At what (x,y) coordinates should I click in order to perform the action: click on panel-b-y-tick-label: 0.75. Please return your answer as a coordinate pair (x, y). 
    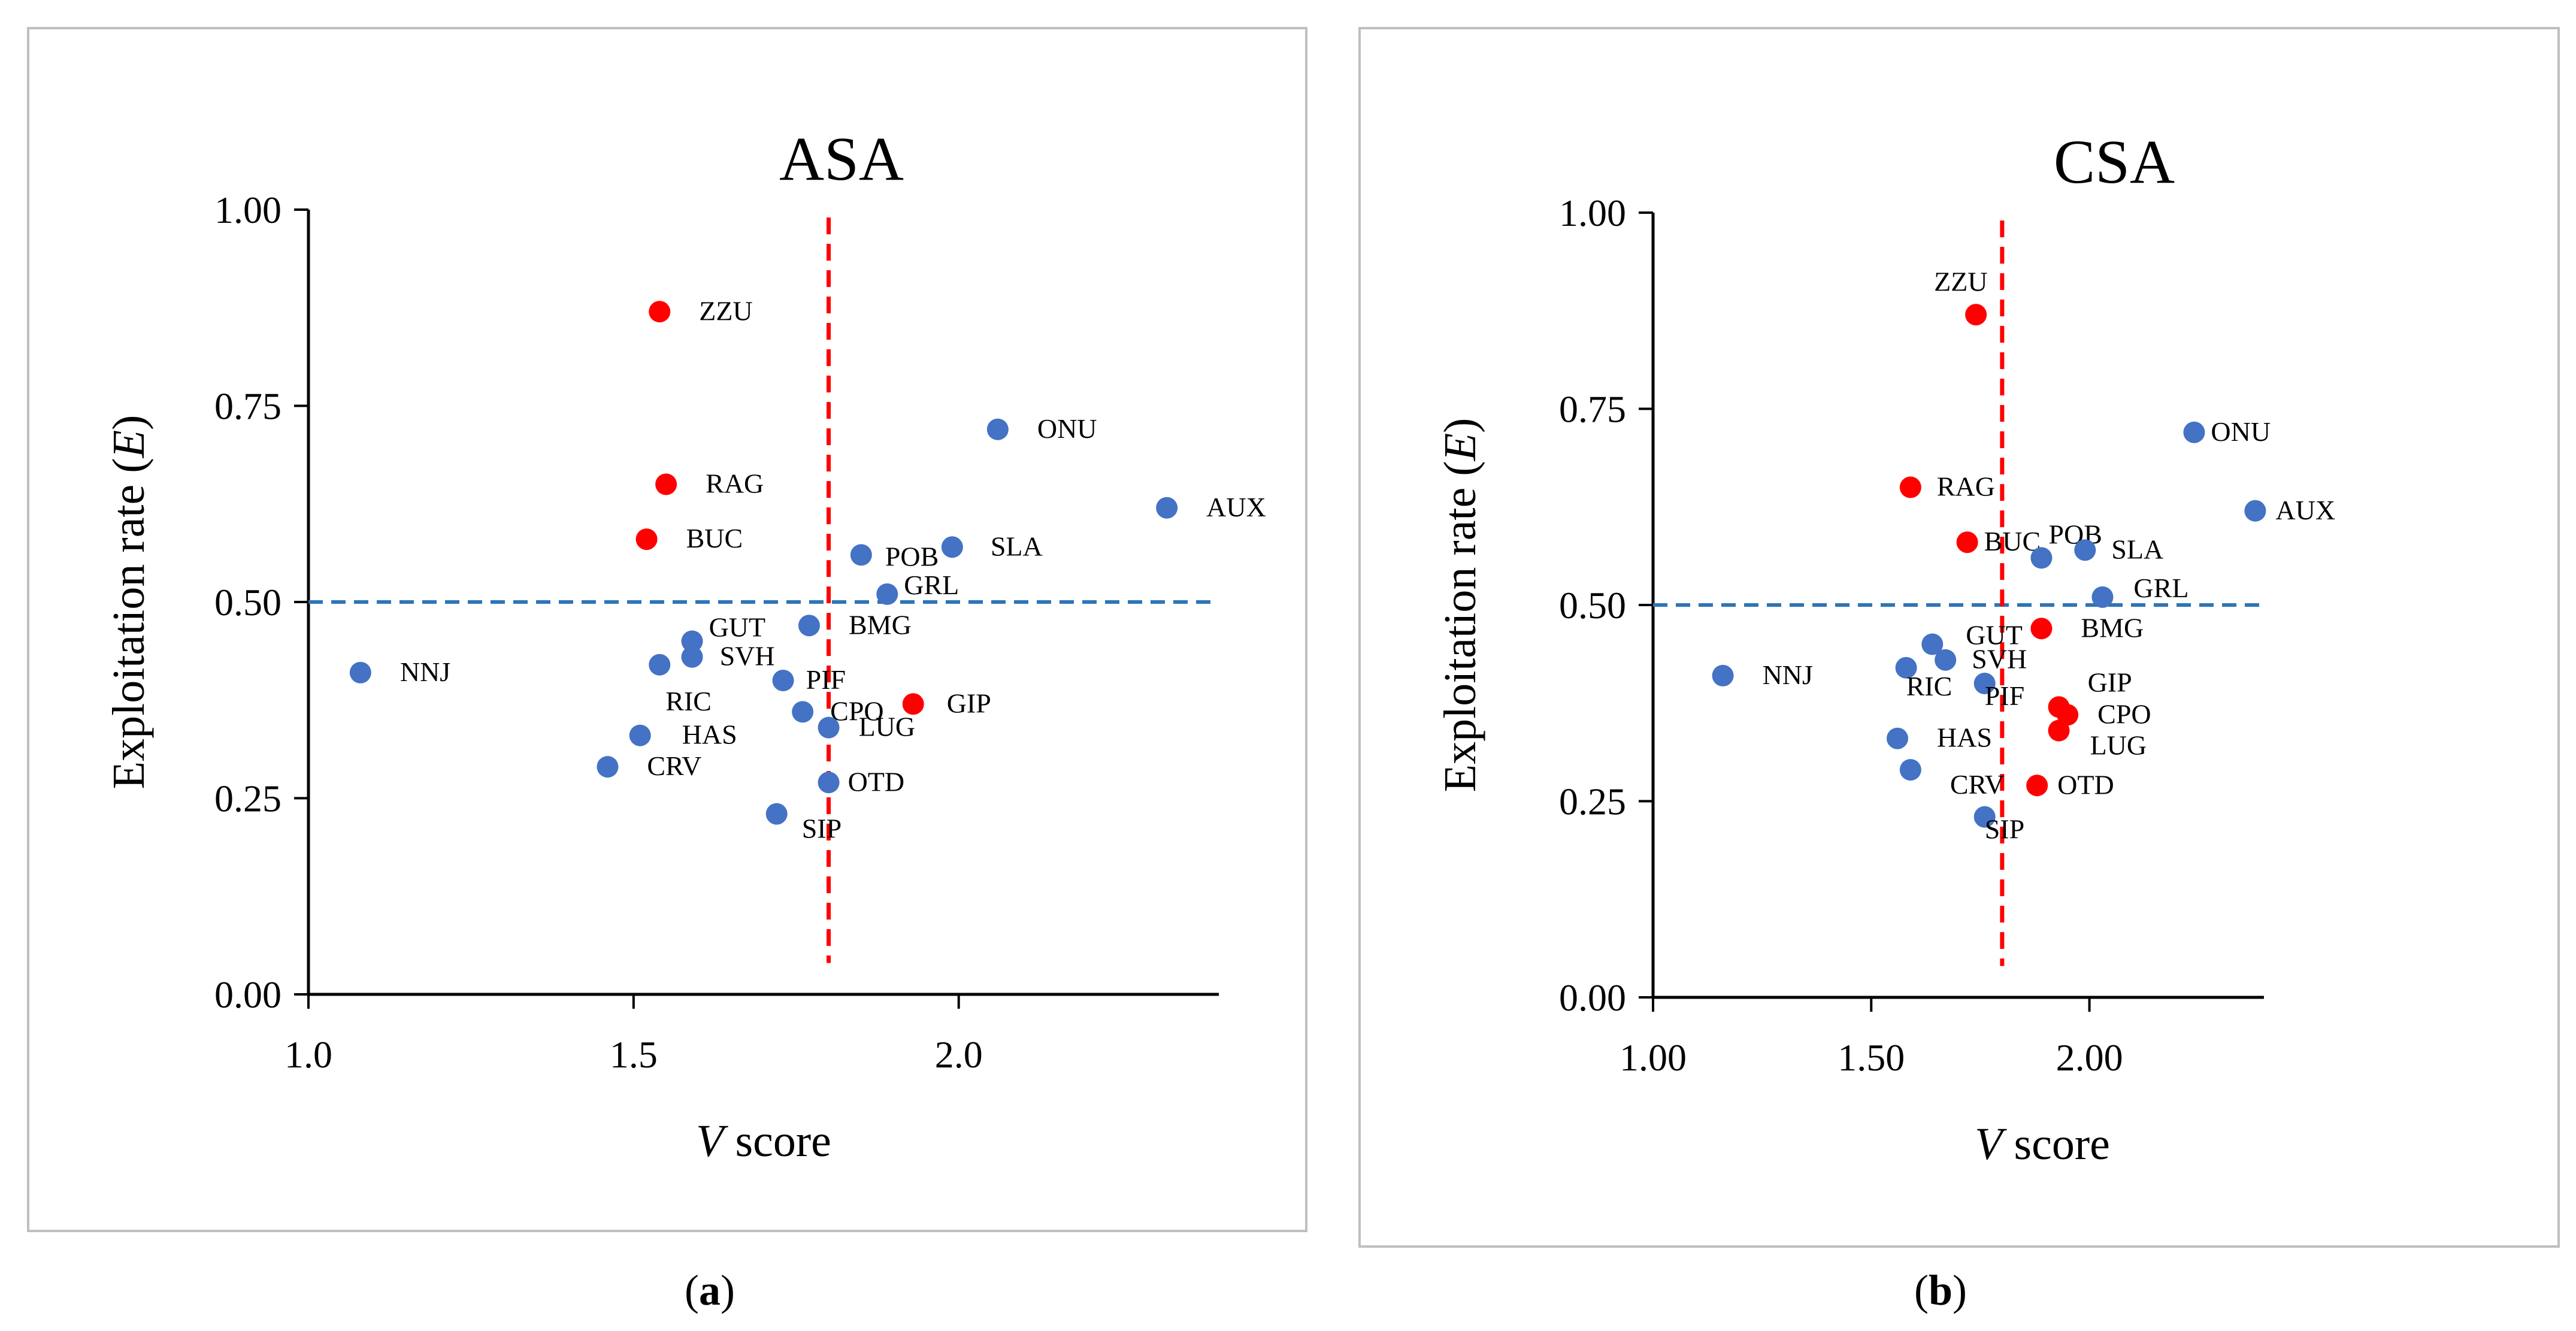
    Looking at the image, I should click on (1592, 409).